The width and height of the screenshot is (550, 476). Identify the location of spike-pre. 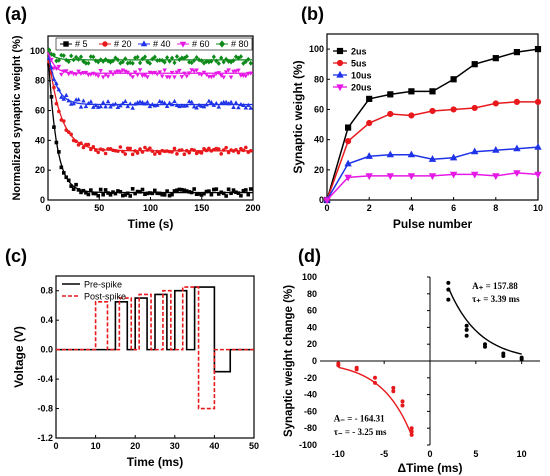
(155, 329).